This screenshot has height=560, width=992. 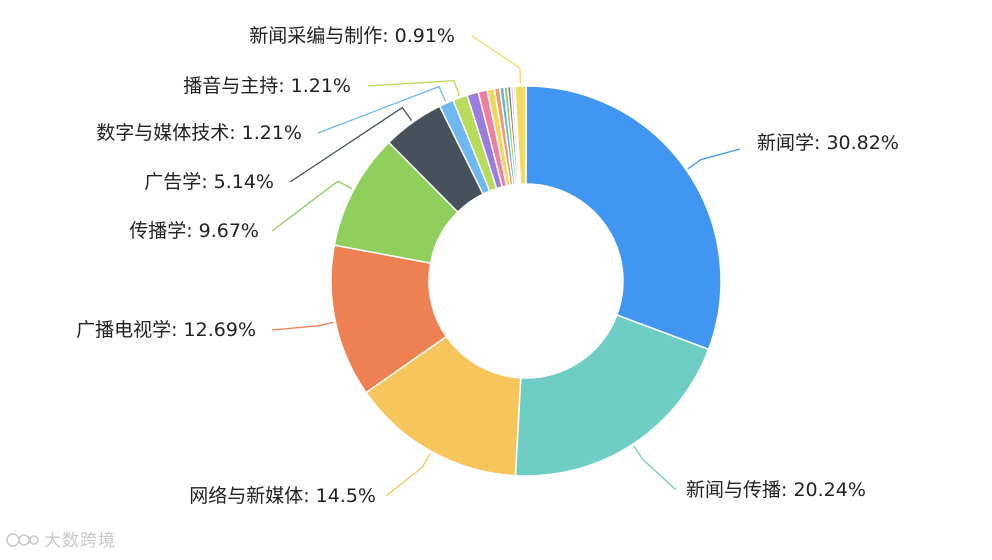 I want to click on watermark: 大数跨境, so click(x=61, y=538).